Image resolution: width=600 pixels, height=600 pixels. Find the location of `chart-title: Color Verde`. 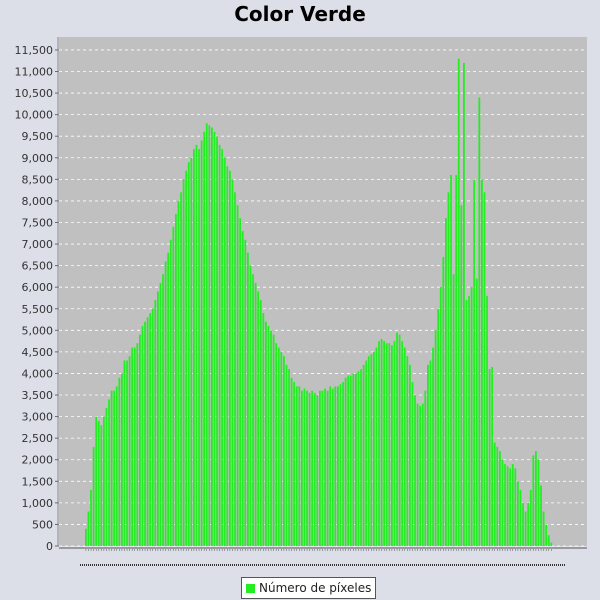

chart-title: Color Verde is located at coordinates (300, 14).